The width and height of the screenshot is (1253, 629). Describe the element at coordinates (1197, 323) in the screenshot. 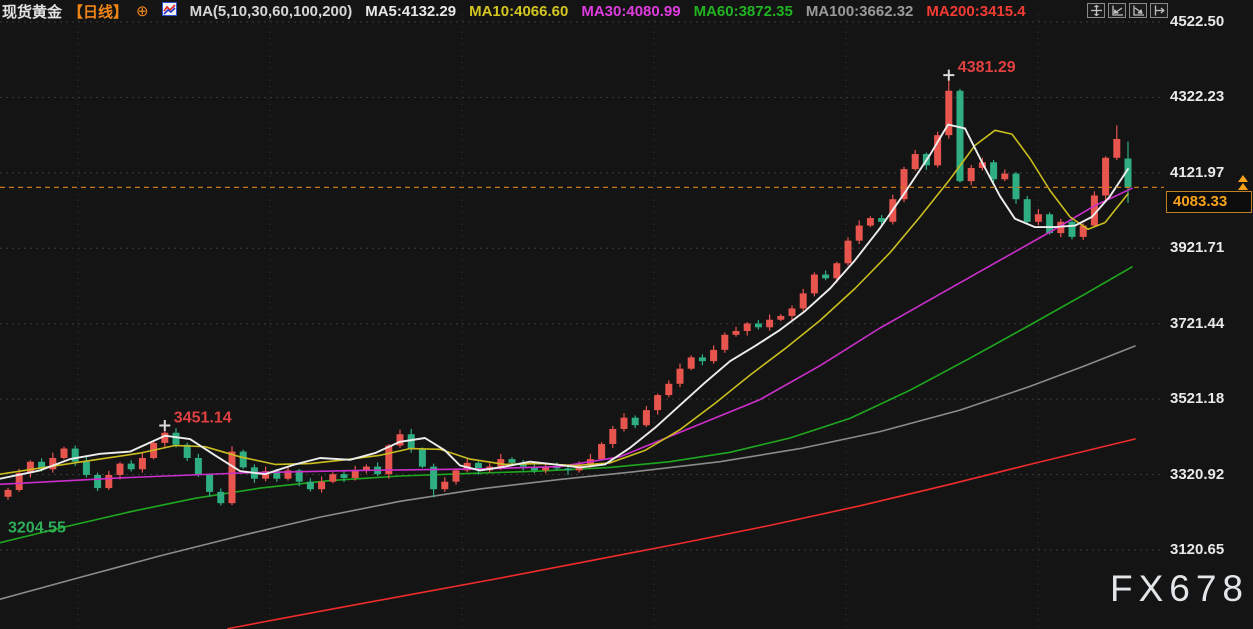

I see `y-axis-label: 3721.44` at that location.